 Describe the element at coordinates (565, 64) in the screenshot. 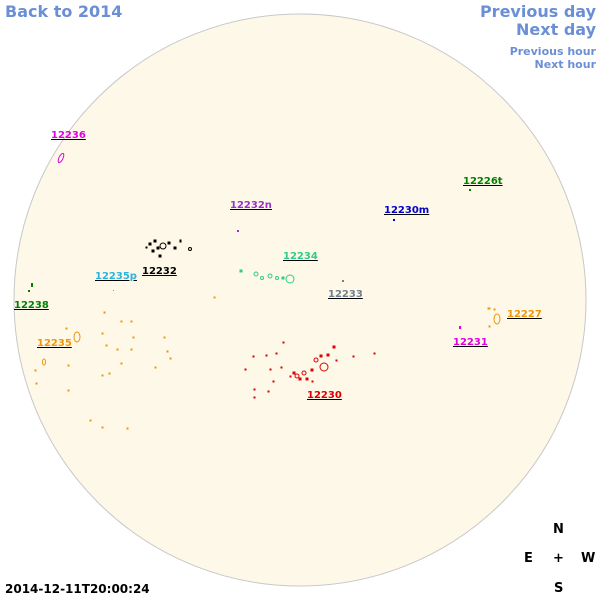

I see `next-hour-link: Next hour` at that location.